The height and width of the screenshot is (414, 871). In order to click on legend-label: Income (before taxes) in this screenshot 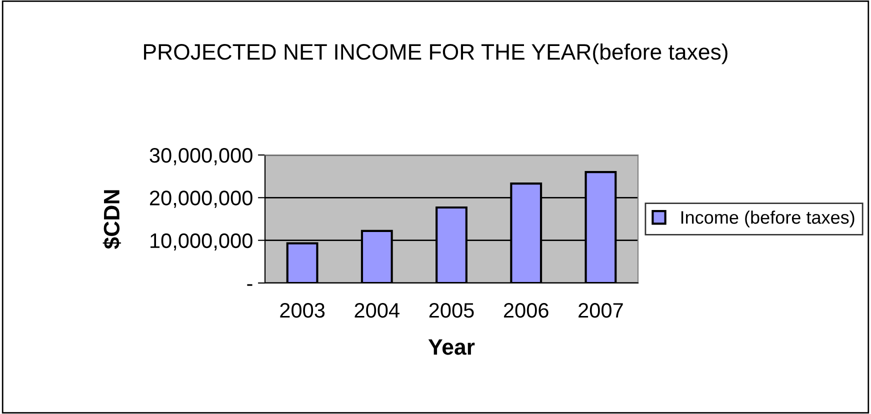, I will do `click(767, 219)`.